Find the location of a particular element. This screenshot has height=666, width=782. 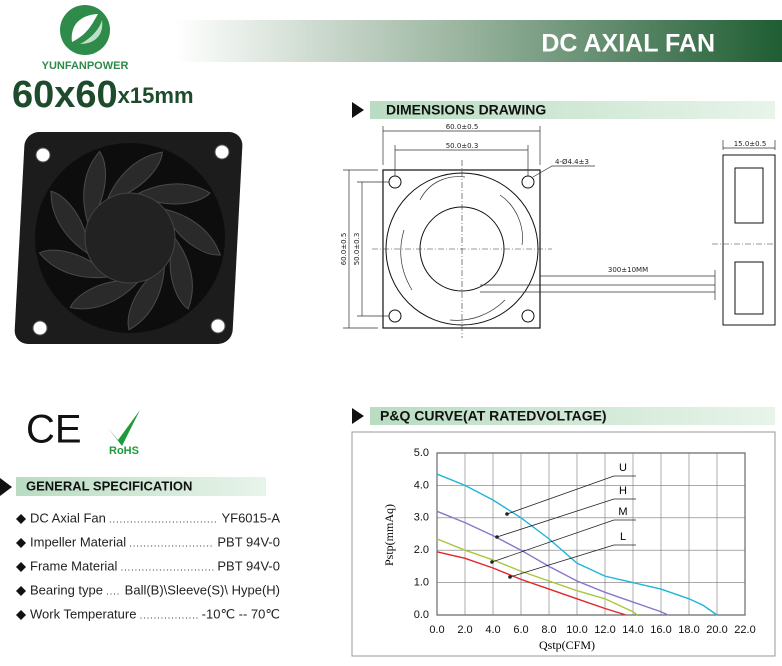

spec-value: YF6015-A is located at coordinates (250, 517).